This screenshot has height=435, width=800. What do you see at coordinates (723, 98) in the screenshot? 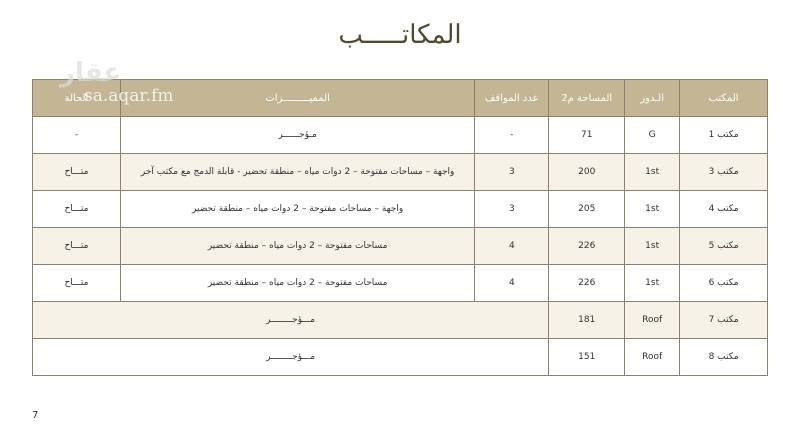
I see `header-office: المكتب` at bounding box center [723, 98].